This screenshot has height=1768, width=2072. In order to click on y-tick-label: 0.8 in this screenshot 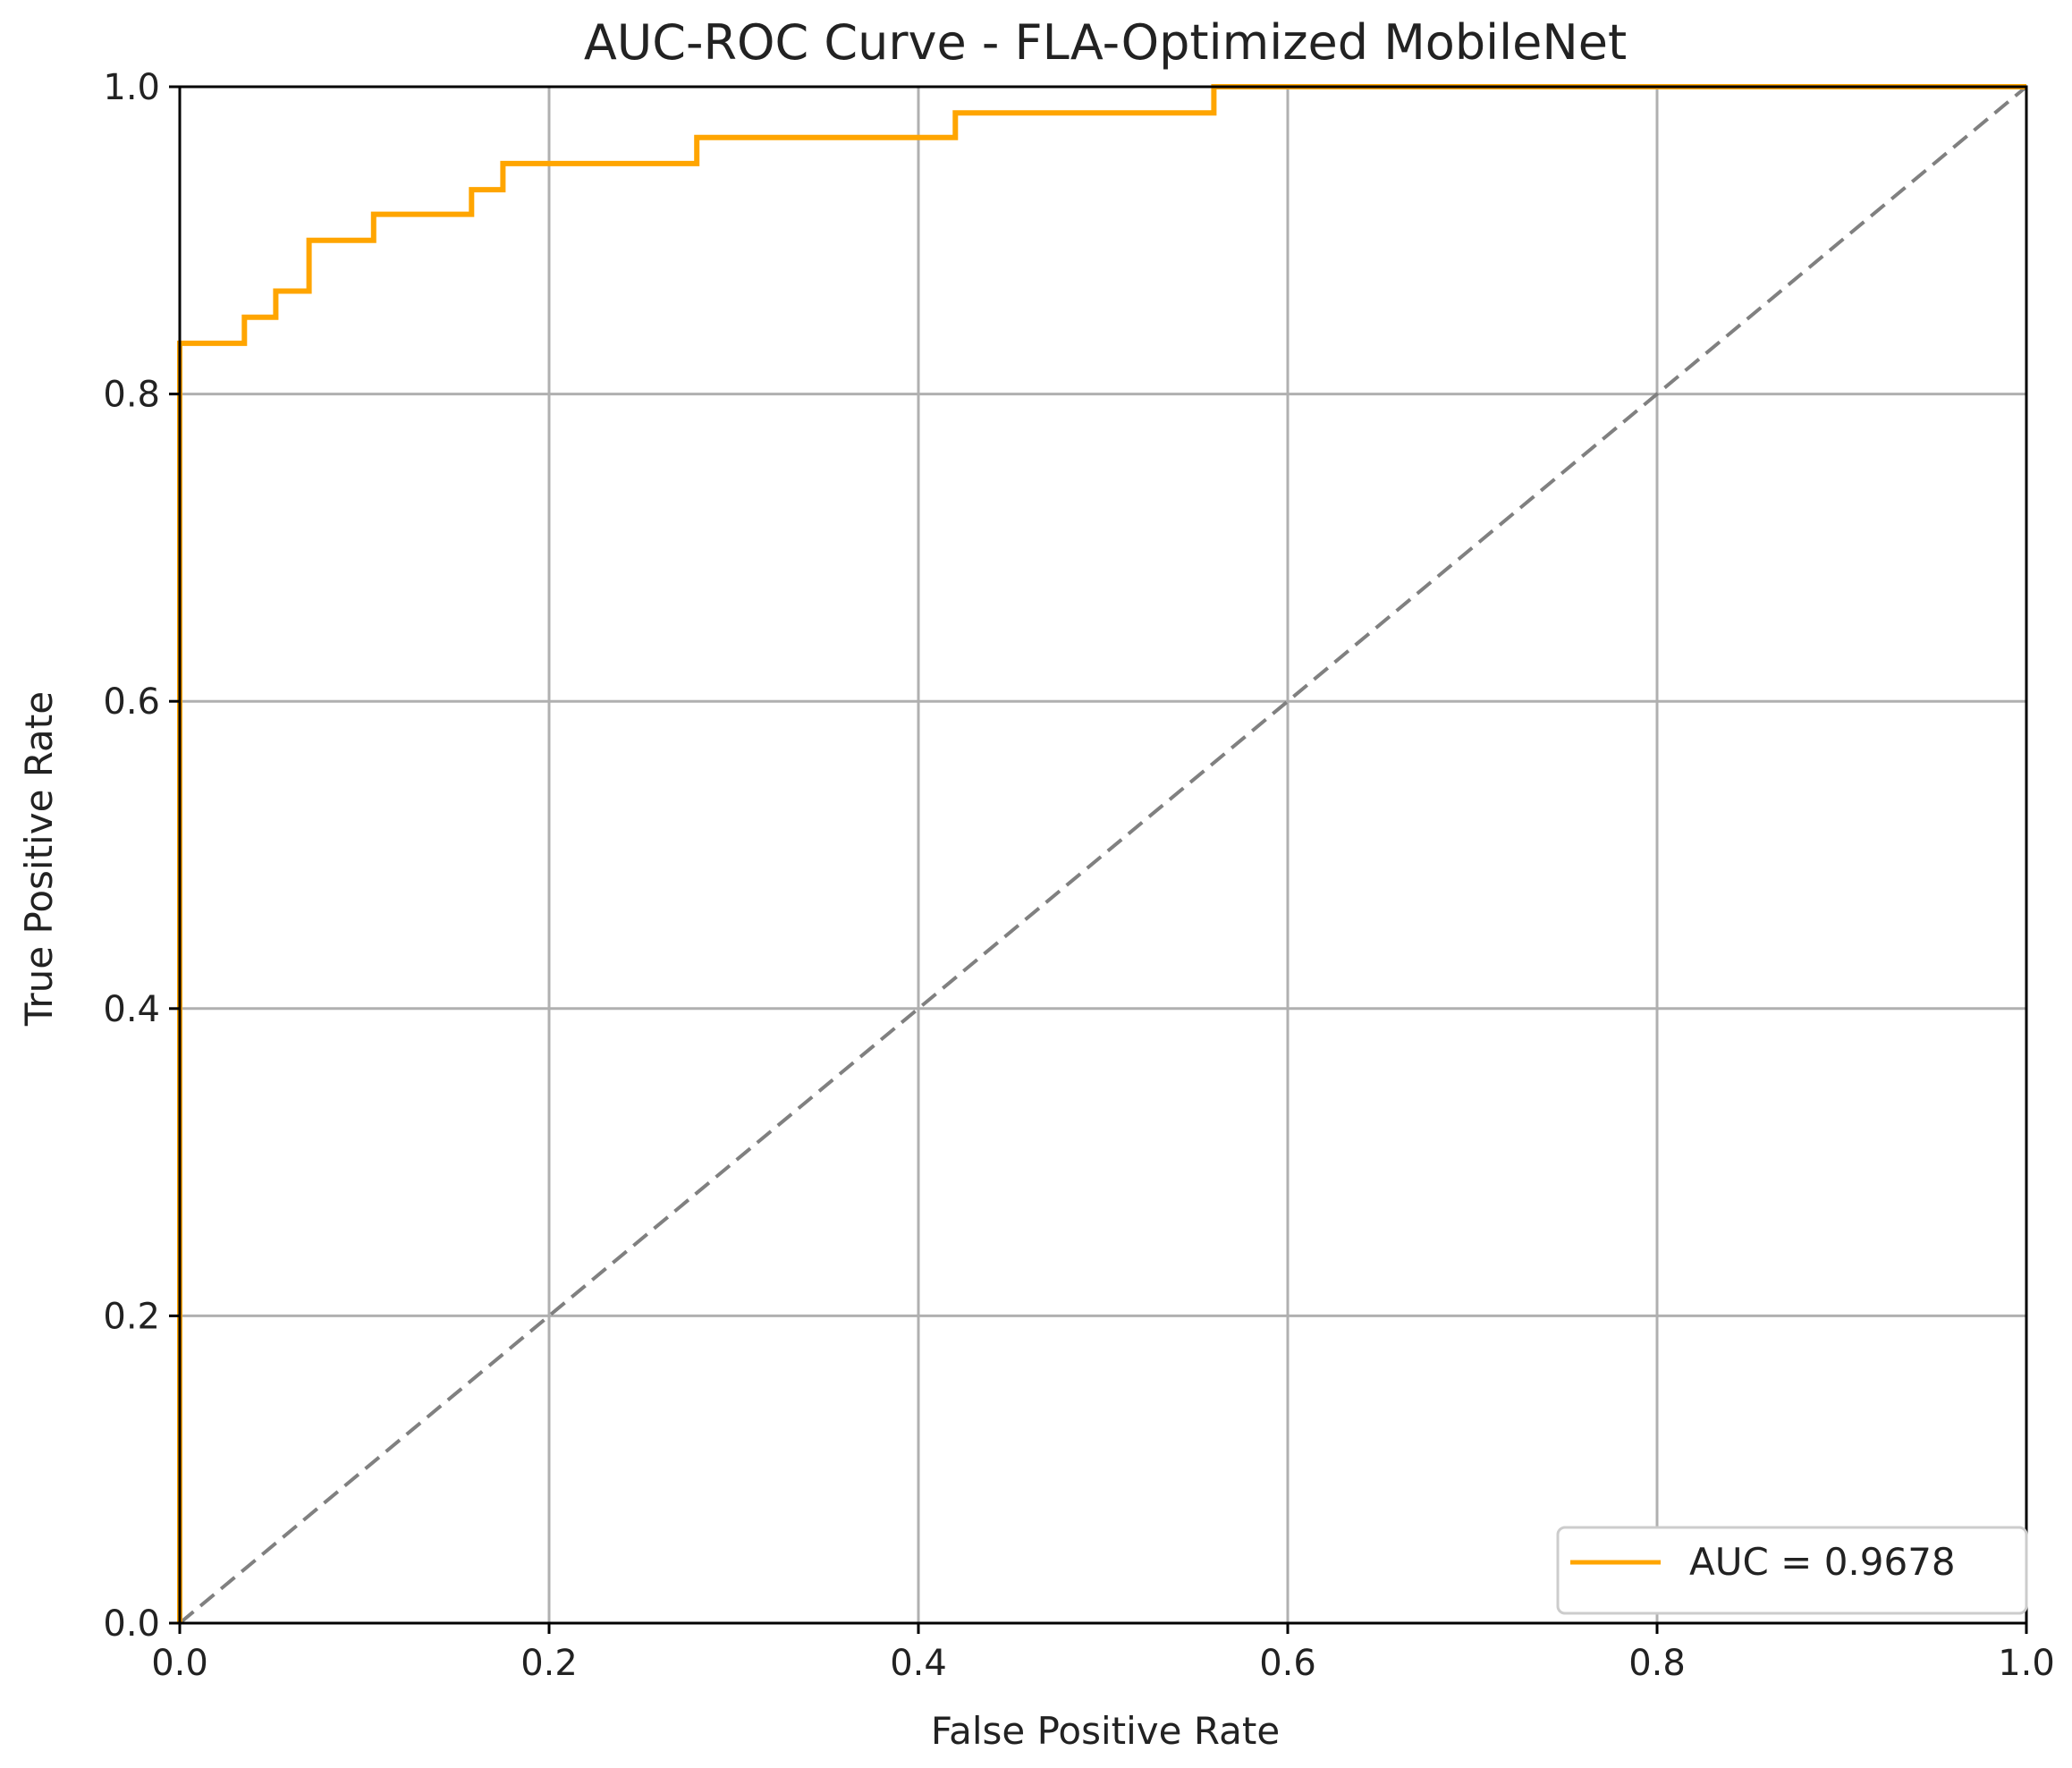, I will do `click(131, 395)`.